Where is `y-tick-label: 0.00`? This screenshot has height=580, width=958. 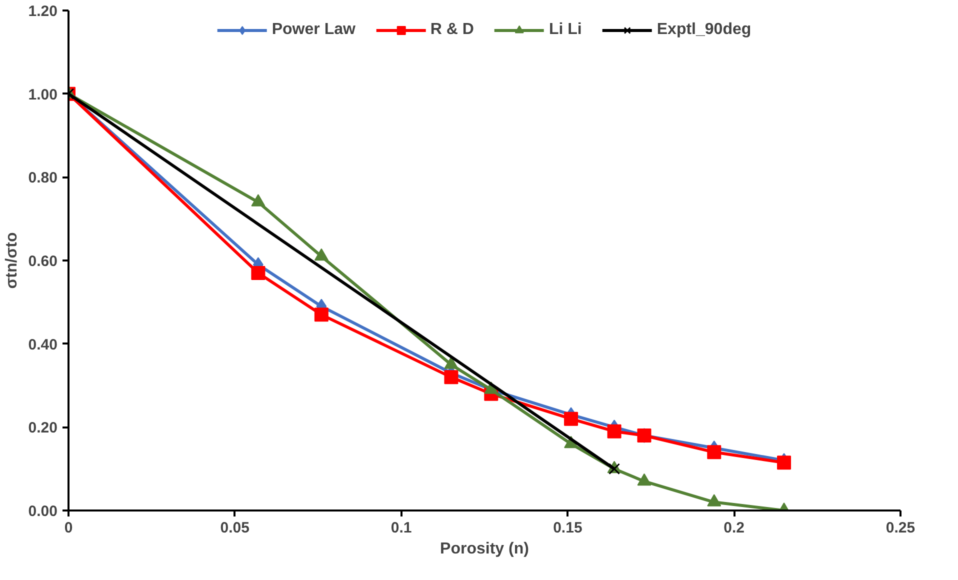 y-tick-label: 0.00 is located at coordinates (43, 511).